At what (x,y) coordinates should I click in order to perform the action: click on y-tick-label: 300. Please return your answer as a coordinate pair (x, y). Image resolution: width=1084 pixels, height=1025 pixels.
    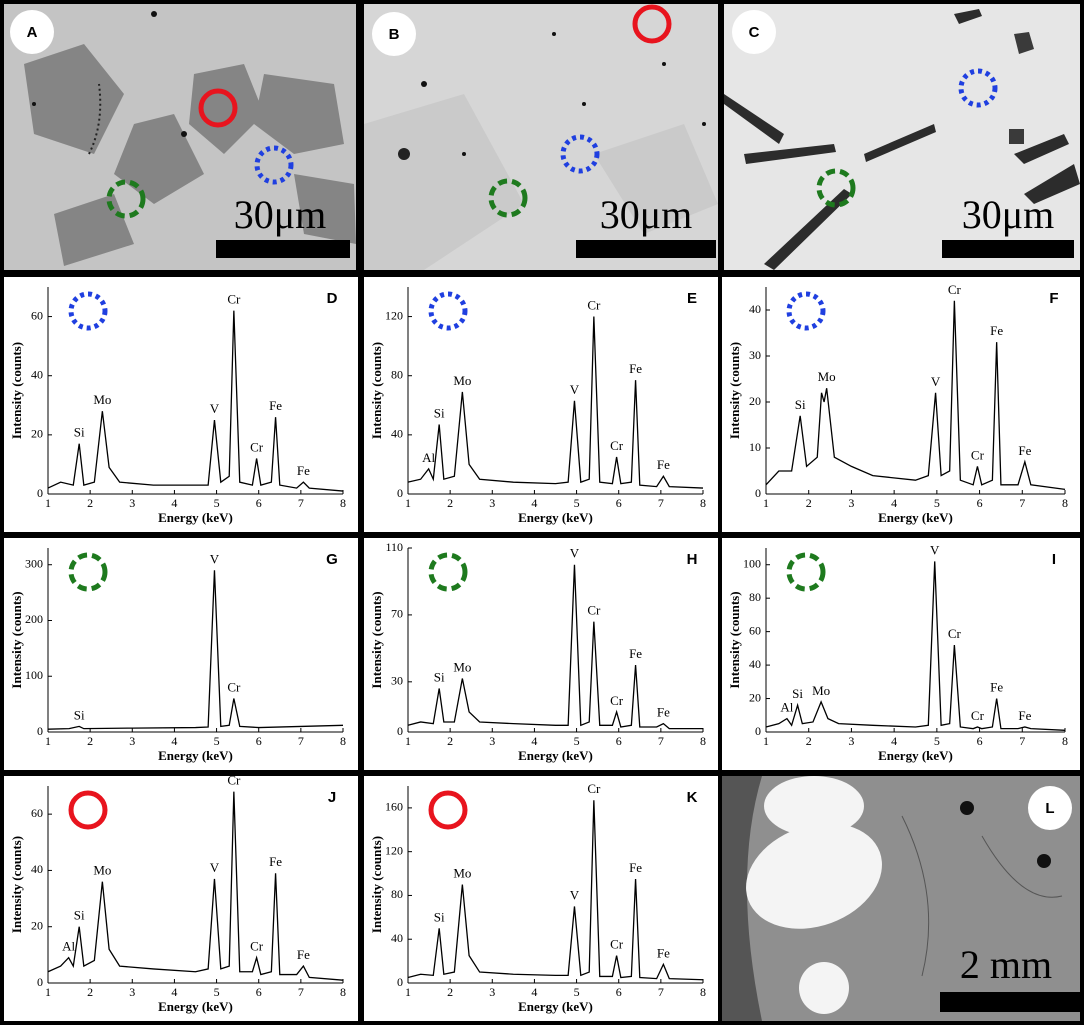
    Looking at the image, I should click on (34, 563).